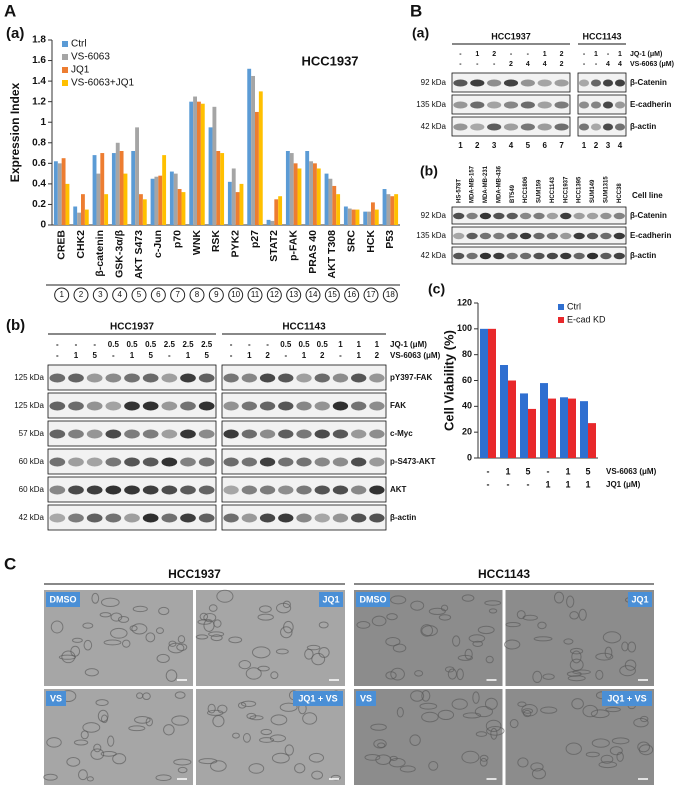 The width and height of the screenshot is (684, 796). Describe the element at coordinates (561, 145) in the screenshot. I see `lane-number: 7` at that location.